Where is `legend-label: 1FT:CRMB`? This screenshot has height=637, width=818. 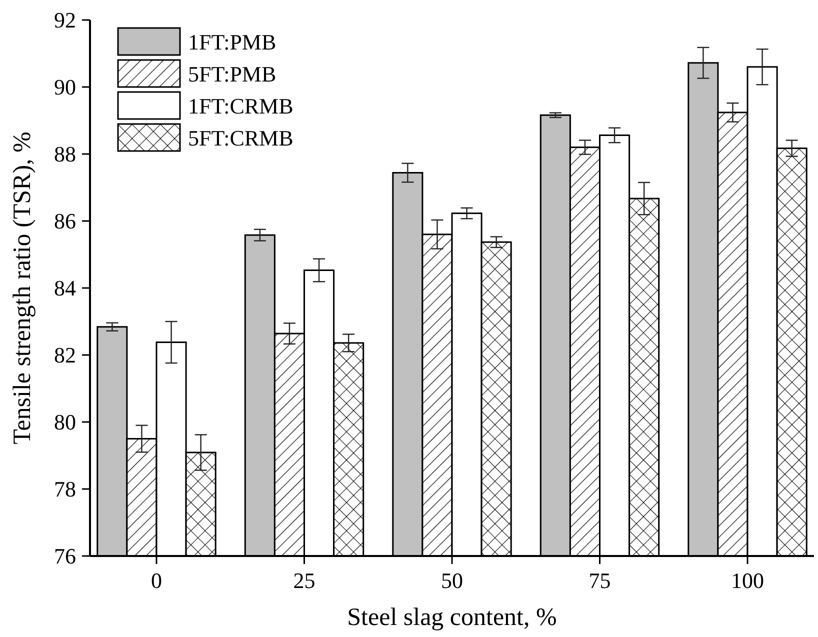 legend-label: 1FT:CRMB is located at coordinates (241, 106).